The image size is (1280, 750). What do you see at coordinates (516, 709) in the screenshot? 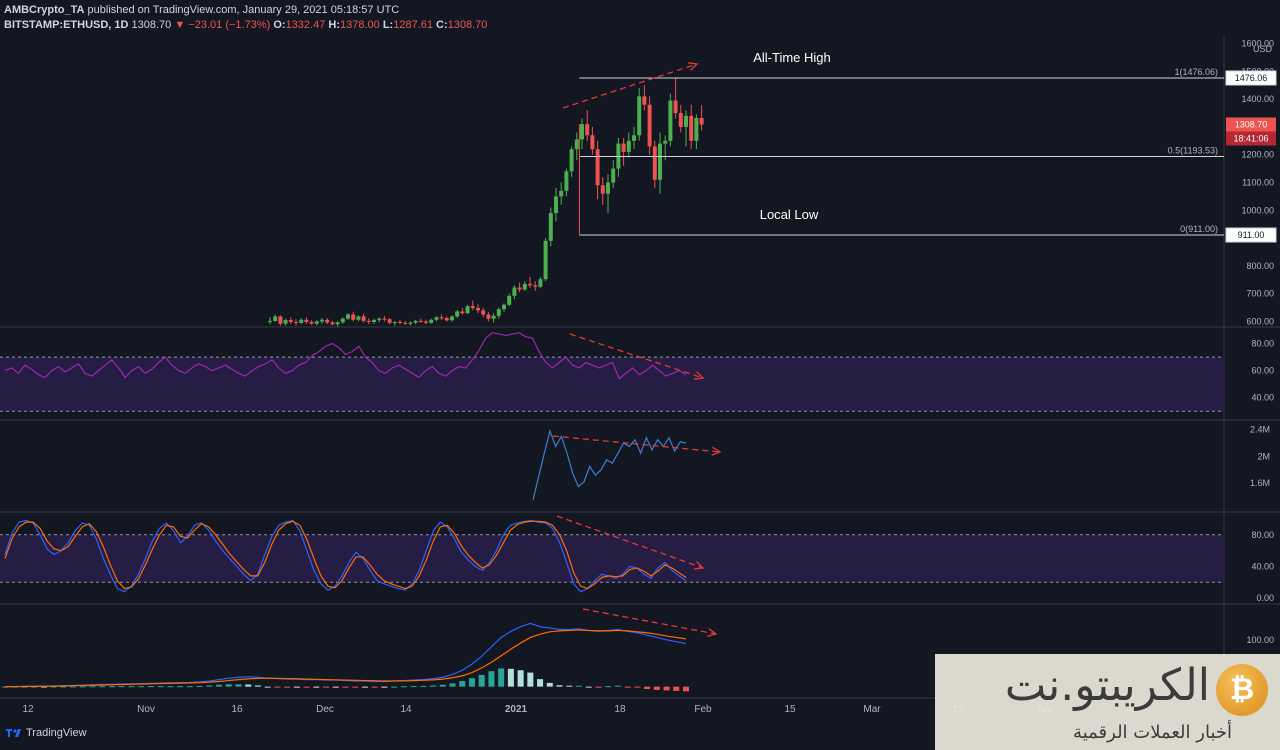
I see `time-tick-label: 2021` at bounding box center [516, 709].